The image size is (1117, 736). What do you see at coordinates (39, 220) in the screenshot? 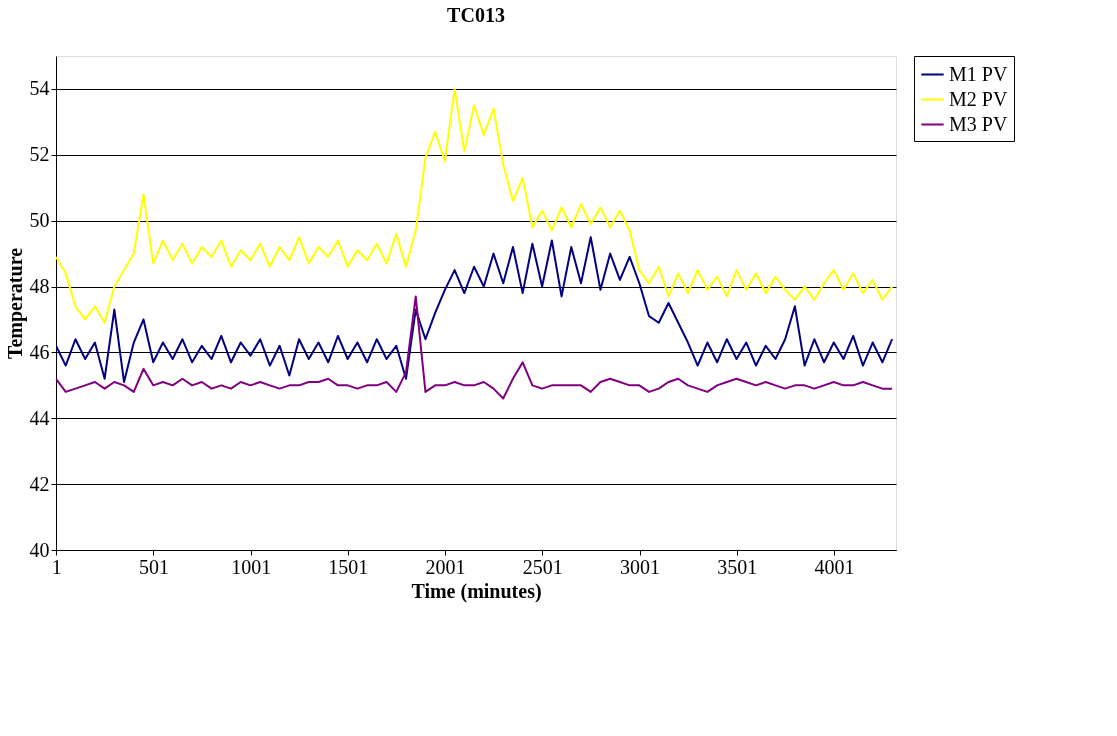
I see `y-tick-label: 50` at bounding box center [39, 220].